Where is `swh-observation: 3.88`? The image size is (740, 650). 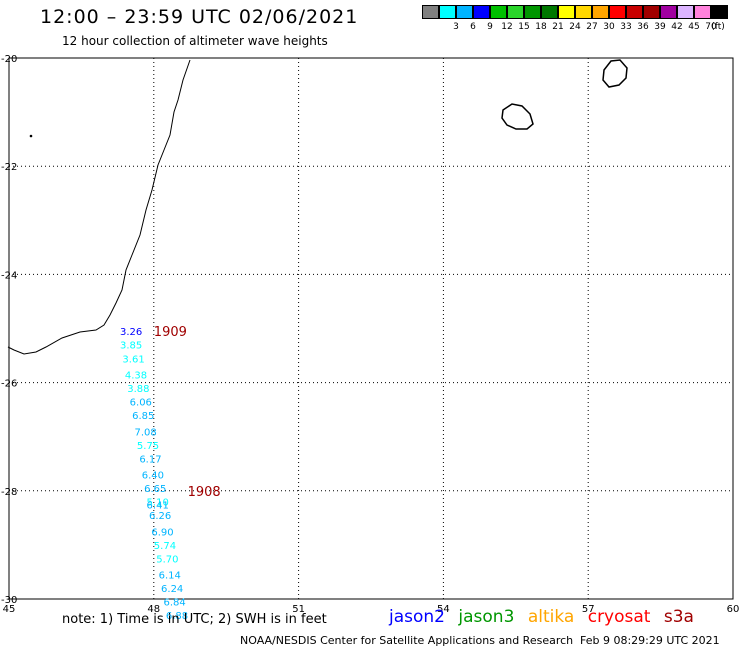
swh-observation: 3.88 is located at coordinates (138, 389).